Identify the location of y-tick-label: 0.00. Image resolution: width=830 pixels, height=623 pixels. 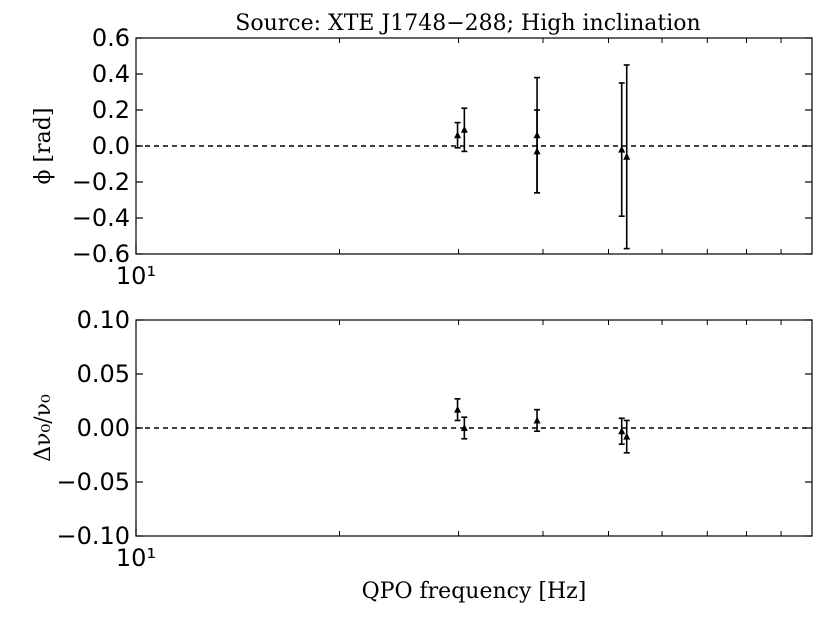
(103, 428).